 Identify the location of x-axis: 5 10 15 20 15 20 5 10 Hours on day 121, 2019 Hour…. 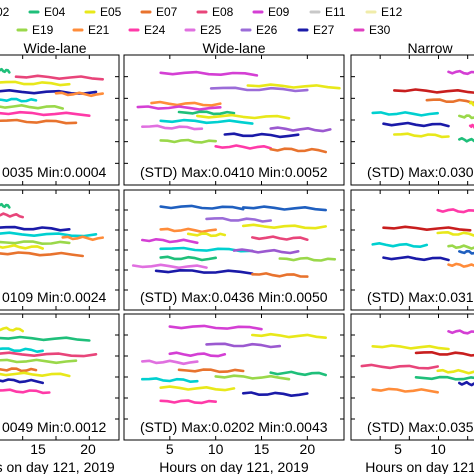
(237, 457).